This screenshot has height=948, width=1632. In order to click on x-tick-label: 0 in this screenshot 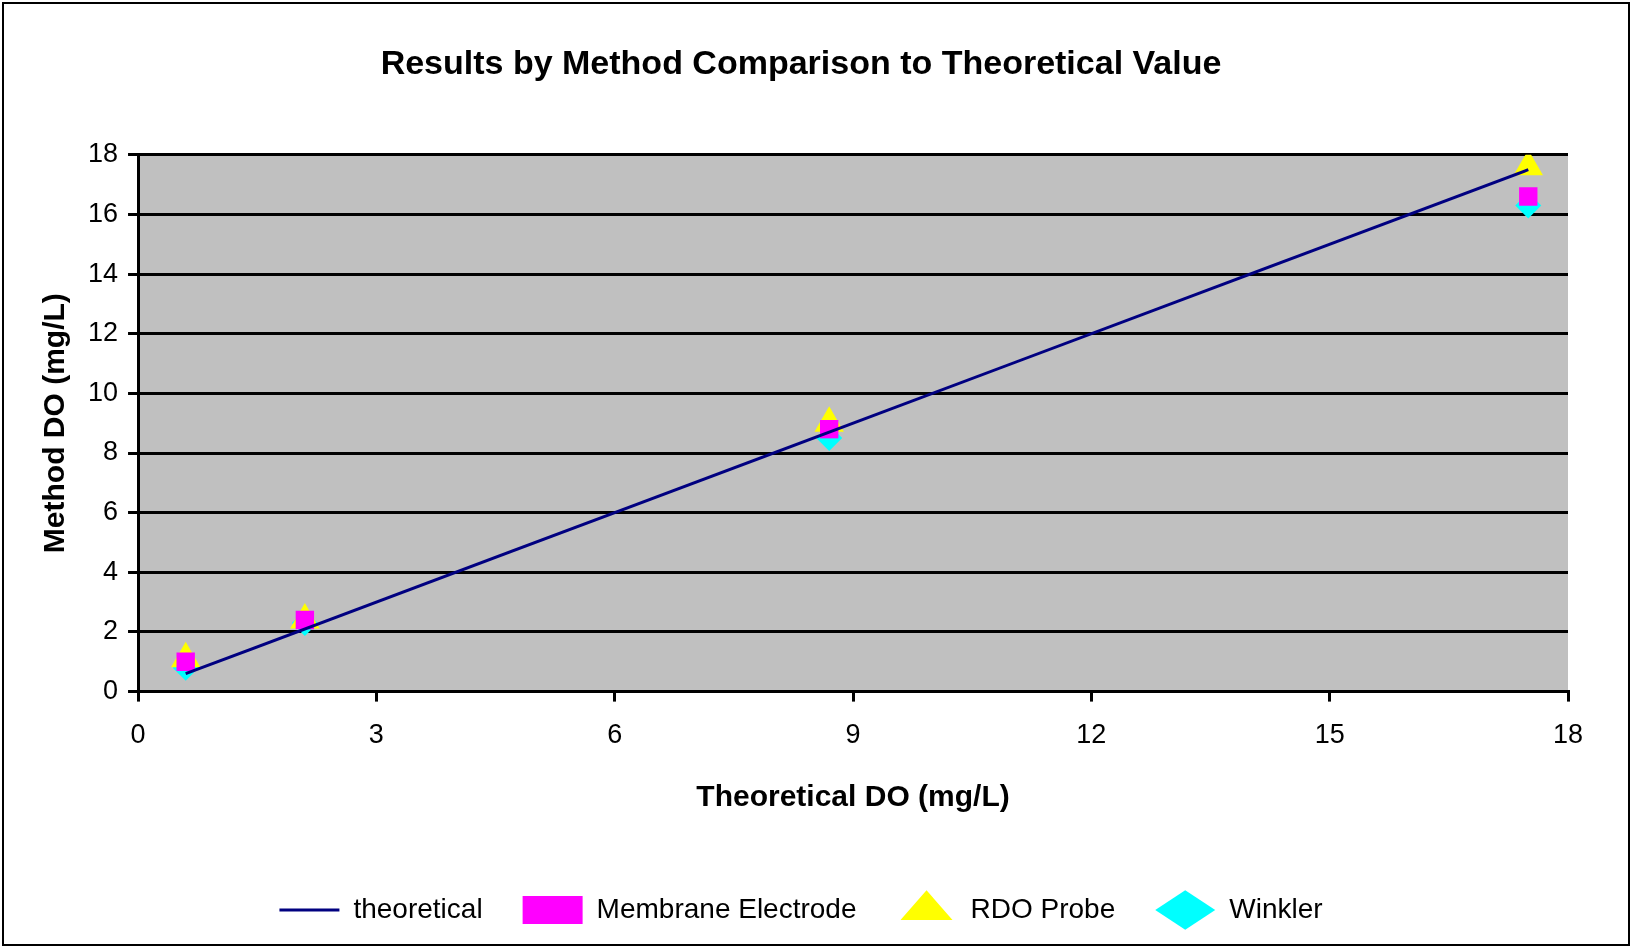, I will do `click(138, 734)`.